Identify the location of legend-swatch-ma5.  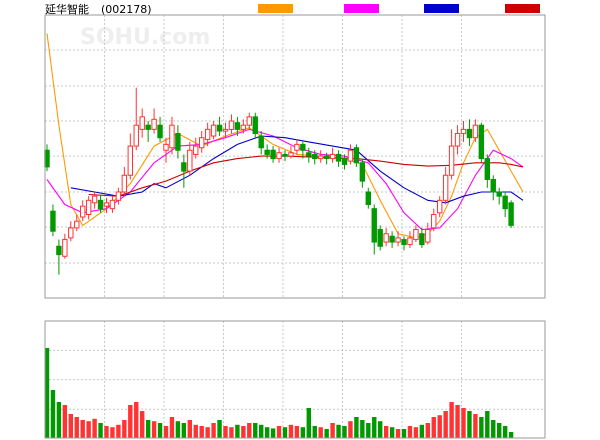
(275, 8).